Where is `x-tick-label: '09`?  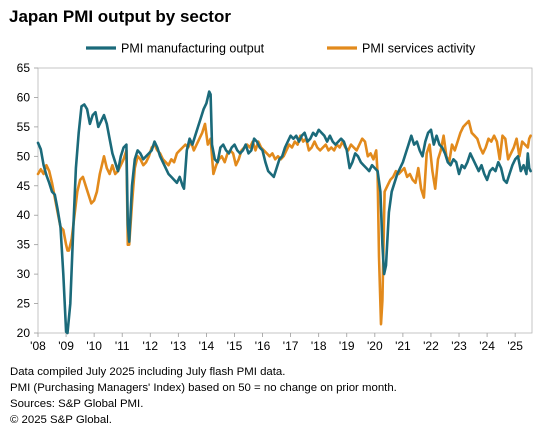
x-tick-label: '09 is located at coordinates (66, 346).